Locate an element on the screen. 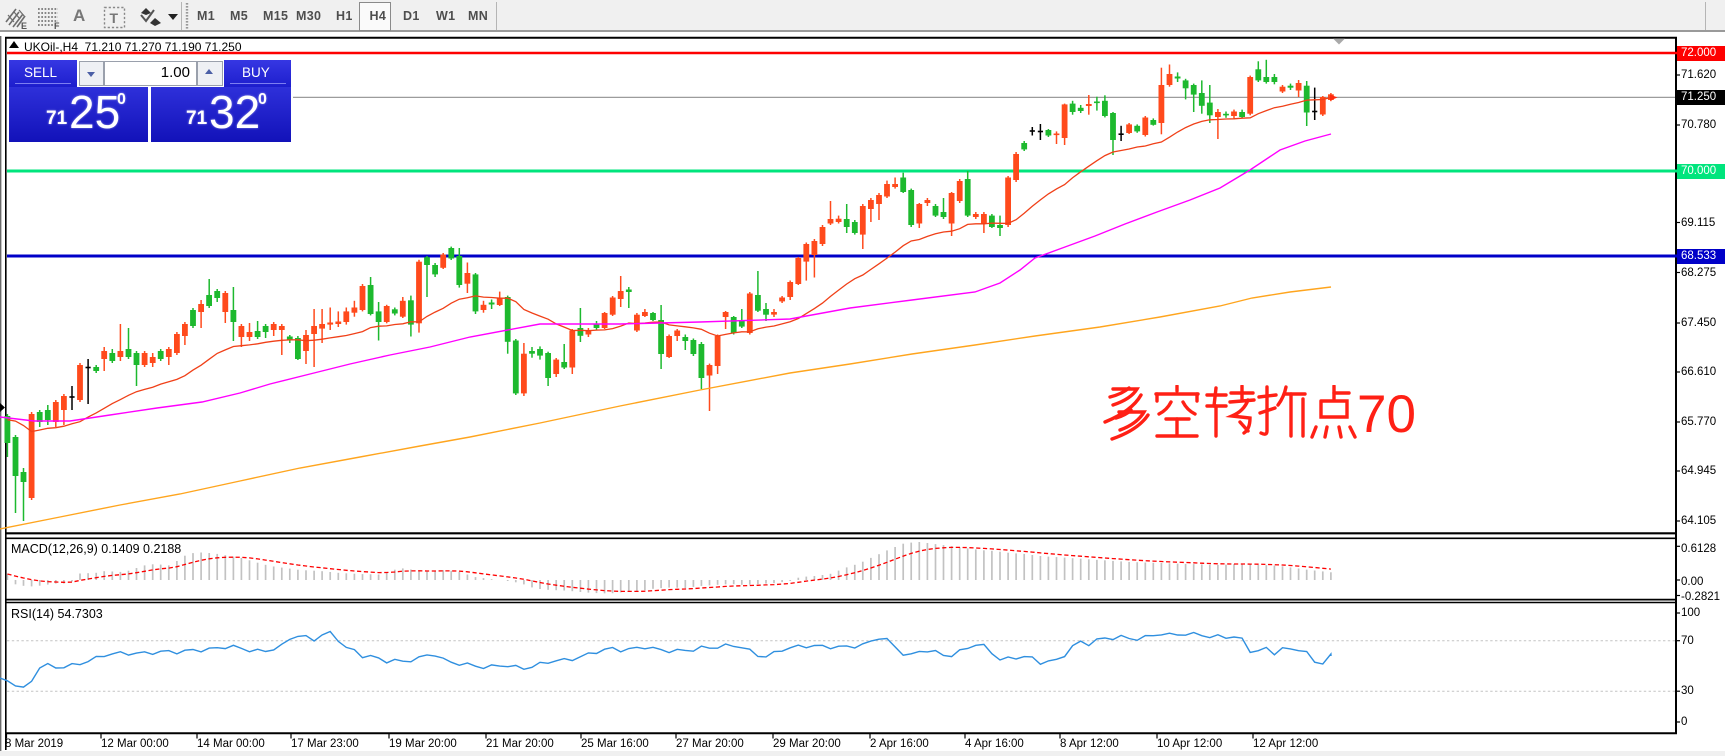 This screenshot has width=1725, height=756. svg-text: E is located at coordinates (24, 25).